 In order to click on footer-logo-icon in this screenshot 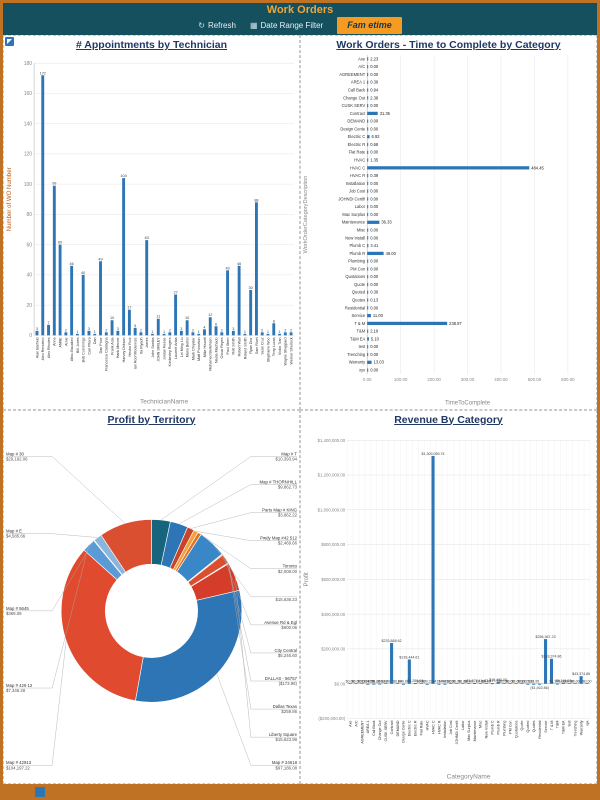, I will do `click(40, 792)`.